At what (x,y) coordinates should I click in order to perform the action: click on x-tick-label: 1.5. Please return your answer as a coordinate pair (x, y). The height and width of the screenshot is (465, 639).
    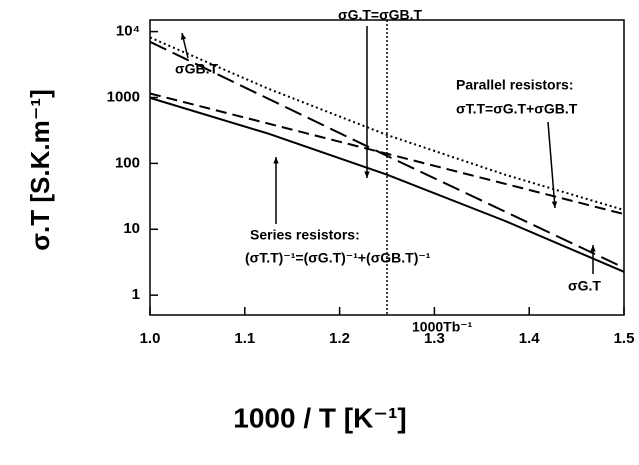
    Looking at the image, I should click on (624, 338).